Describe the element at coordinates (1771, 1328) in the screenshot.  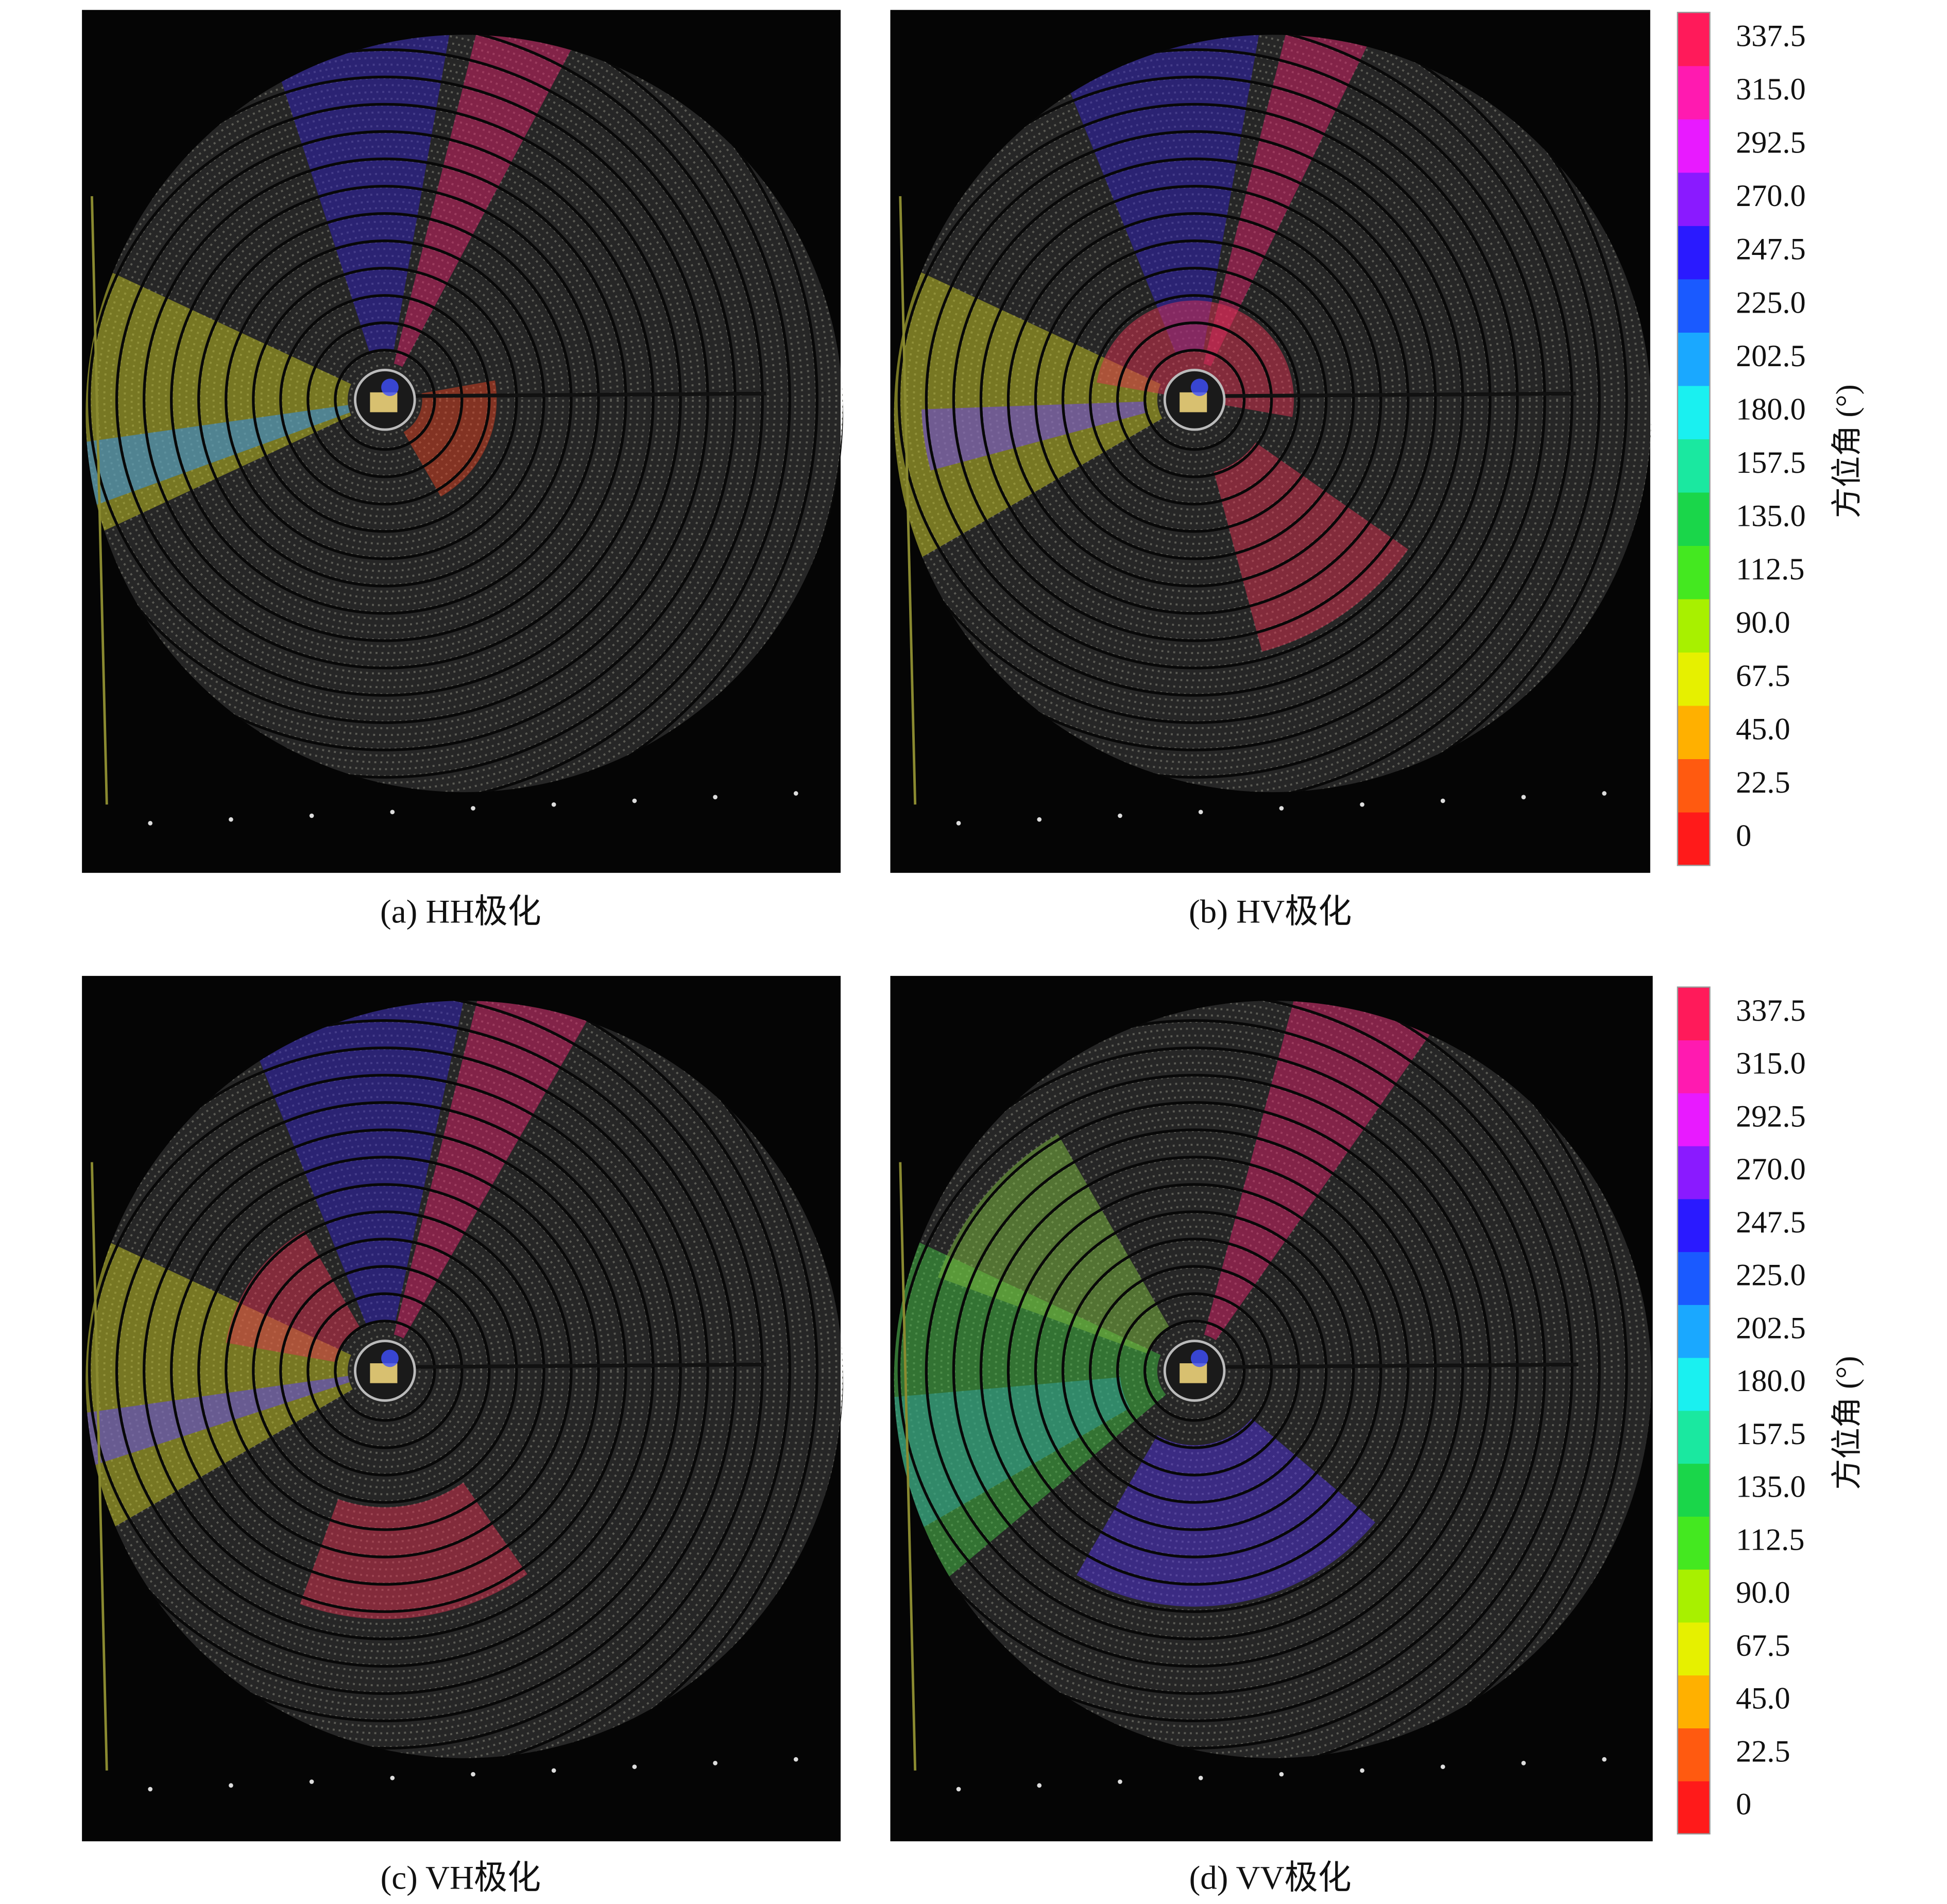
I see `colorbar-tick-label: 202.5` at that location.